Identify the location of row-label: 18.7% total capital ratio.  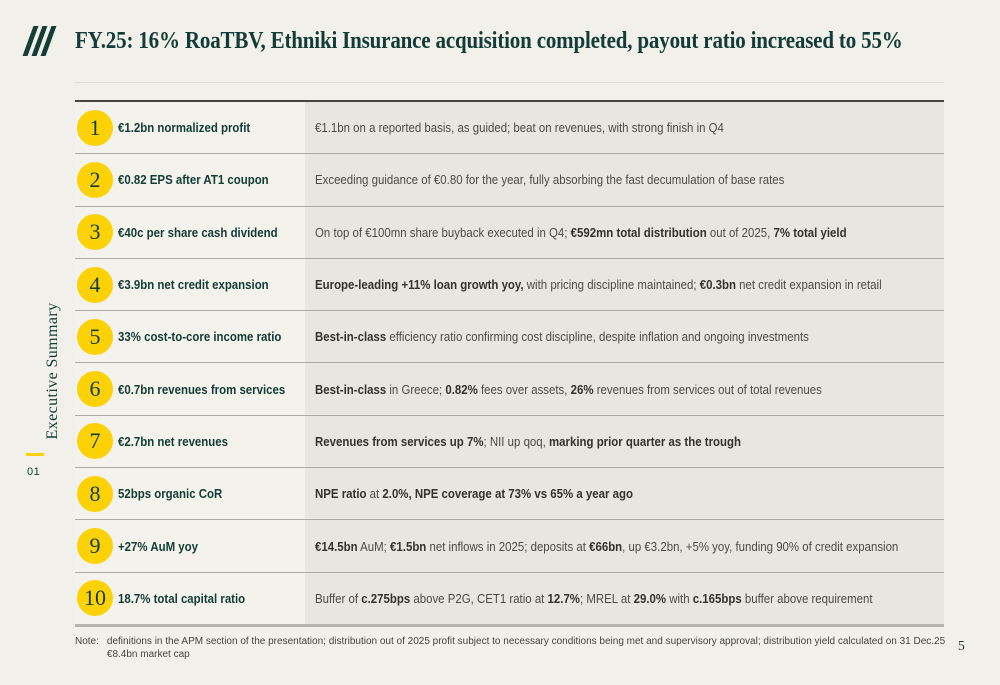
(182, 598).